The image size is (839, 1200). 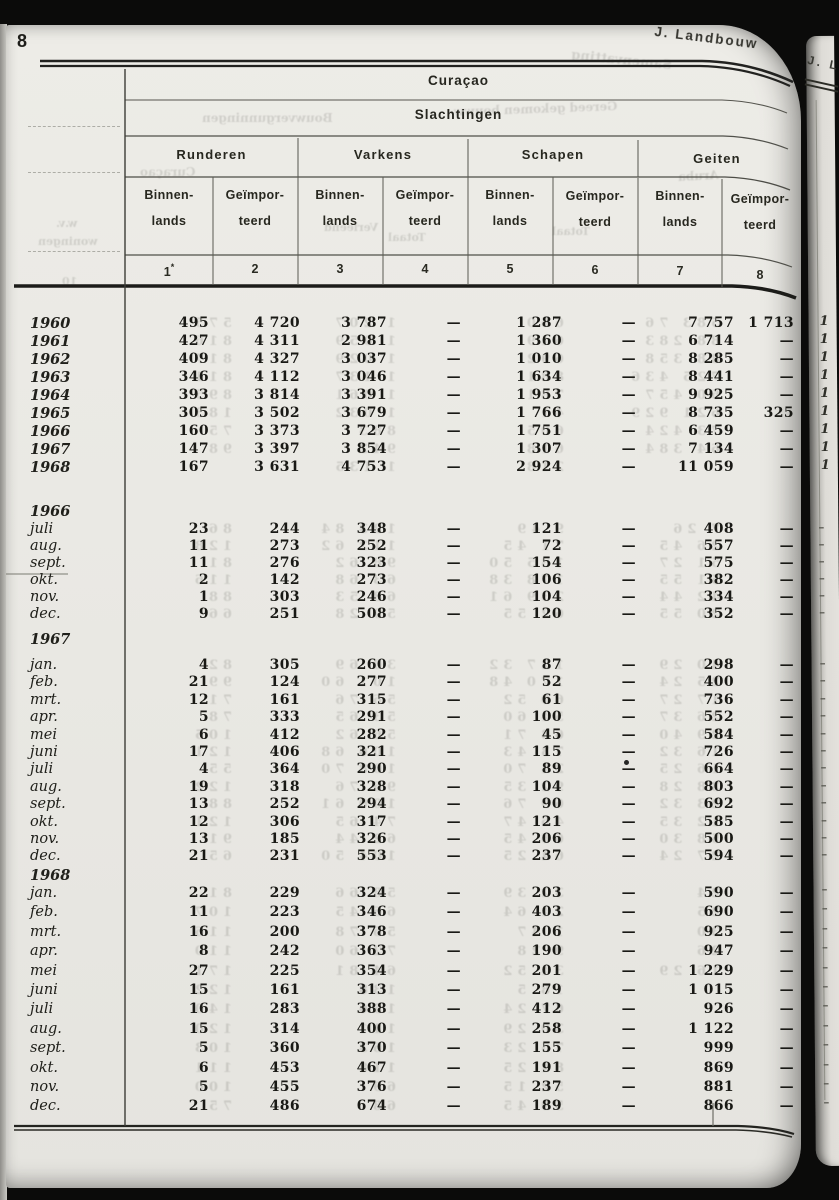 What do you see at coordinates (198, 821) in the screenshot?
I see `table-cell: 12` at bounding box center [198, 821].